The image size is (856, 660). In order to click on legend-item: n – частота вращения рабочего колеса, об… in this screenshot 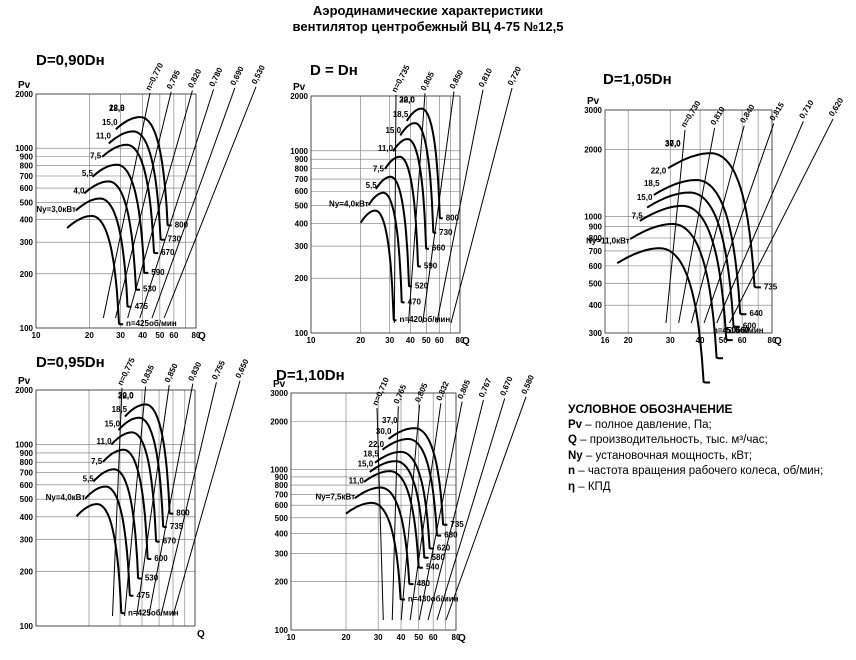, I will do `click(696, 471)`.